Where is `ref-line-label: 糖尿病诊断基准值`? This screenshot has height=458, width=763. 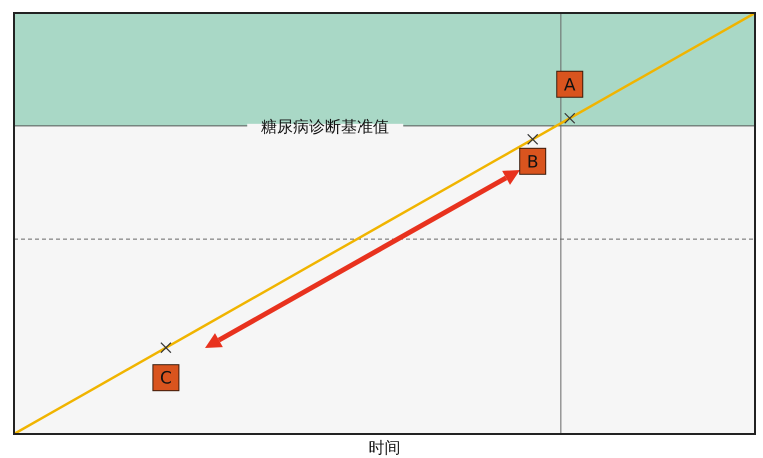 ref-line-label: 糖尿病诊断基准值 is located at coordinates (325, 126).